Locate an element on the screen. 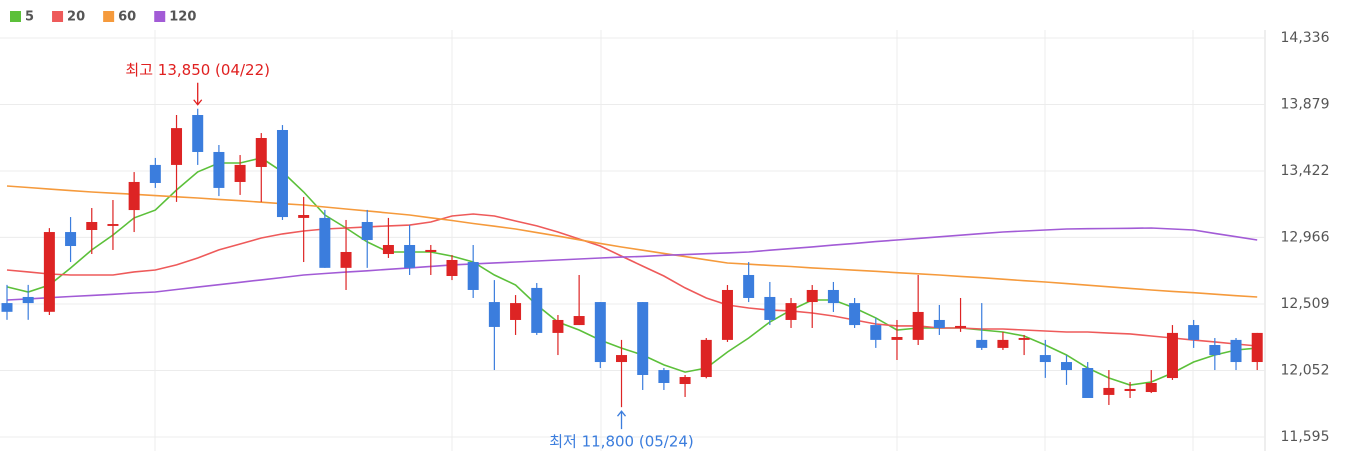  y-tick-label: 12,052 is located at coordinates (1305, 370).